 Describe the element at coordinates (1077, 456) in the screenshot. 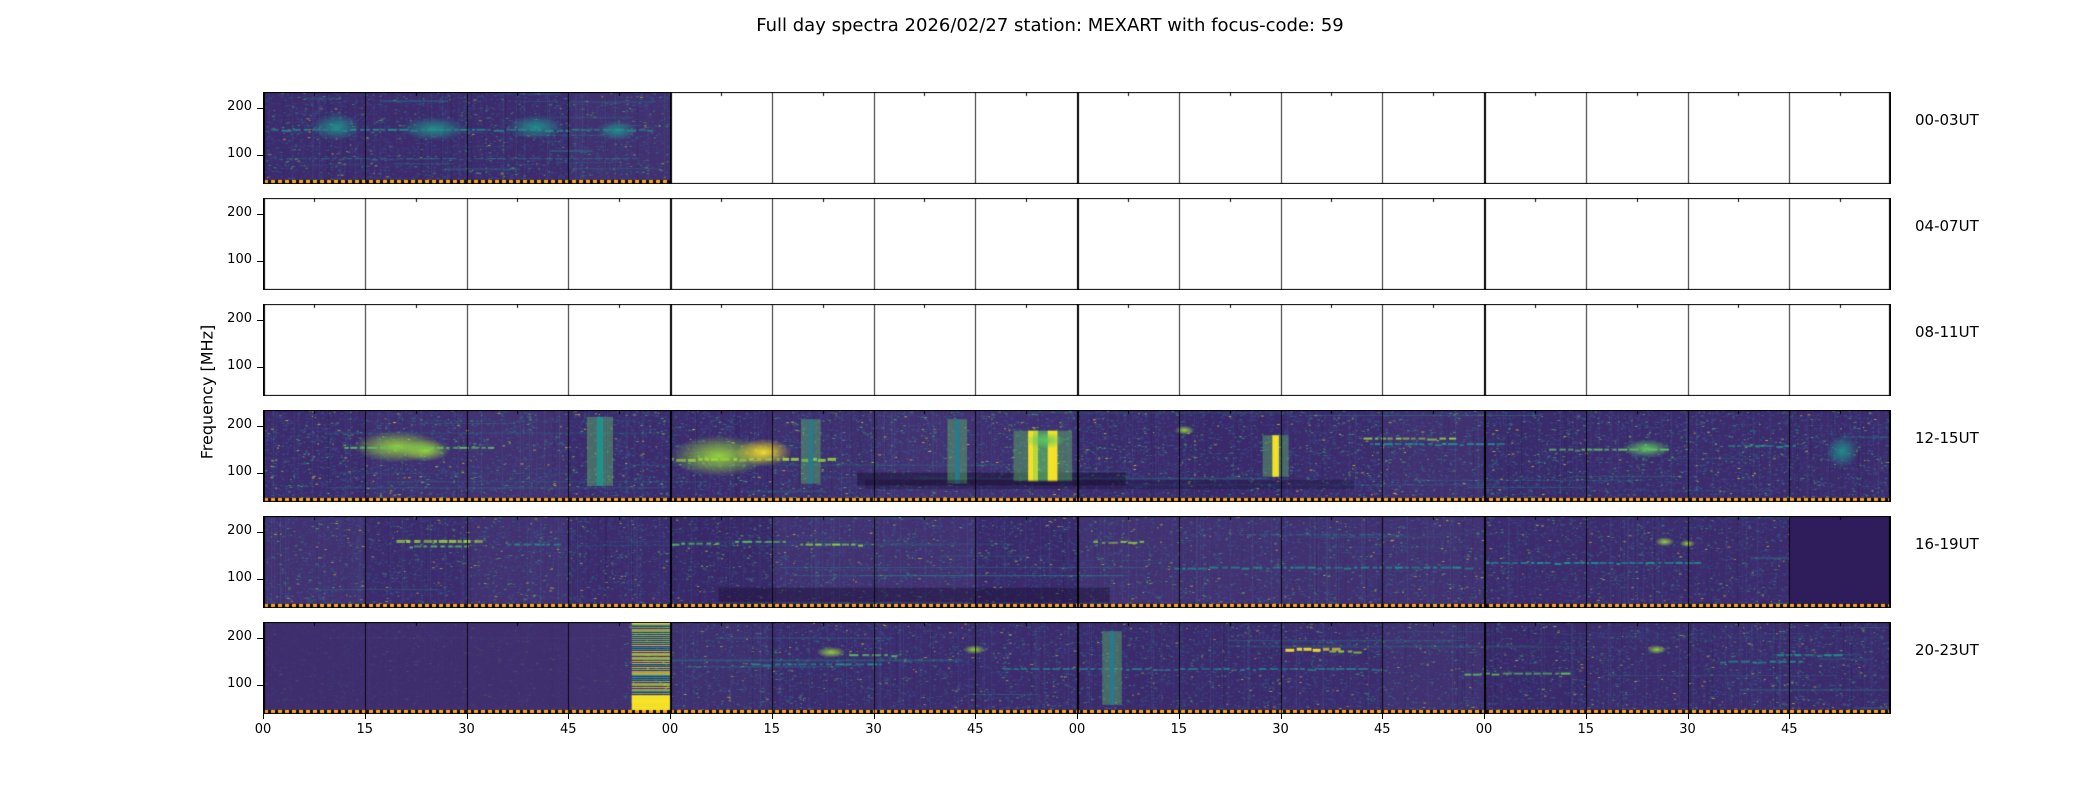

I see `spectrogram-panel-12-15UT` at that location.